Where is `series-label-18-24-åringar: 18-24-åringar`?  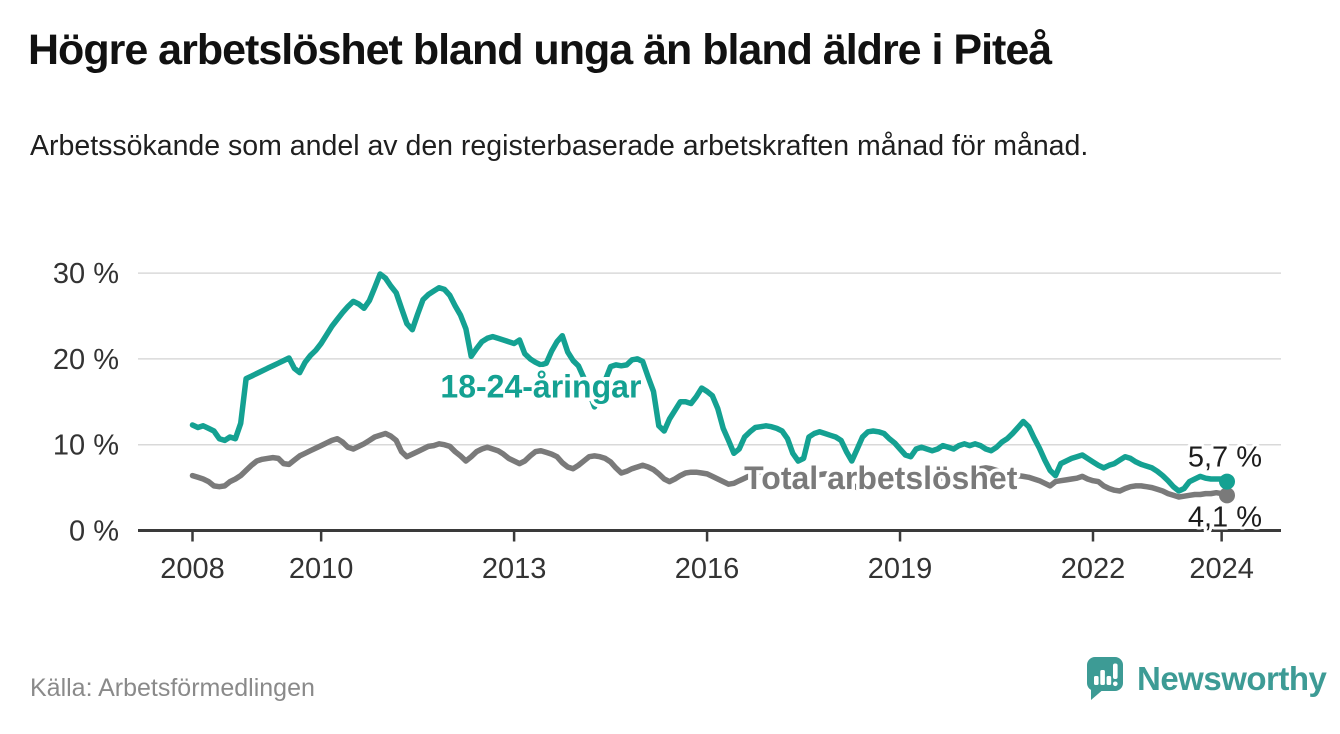 series-label-18-24-åringar: 18-24-åringar is located at coordinates (540, 386).